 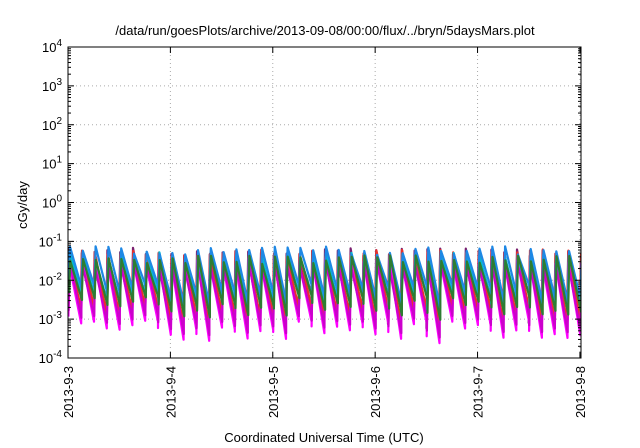 What do you see at coordinates (51, 279) in the screenshot?
I see `y-tick-label: 10⁻²` at bounding box center [51, 279].